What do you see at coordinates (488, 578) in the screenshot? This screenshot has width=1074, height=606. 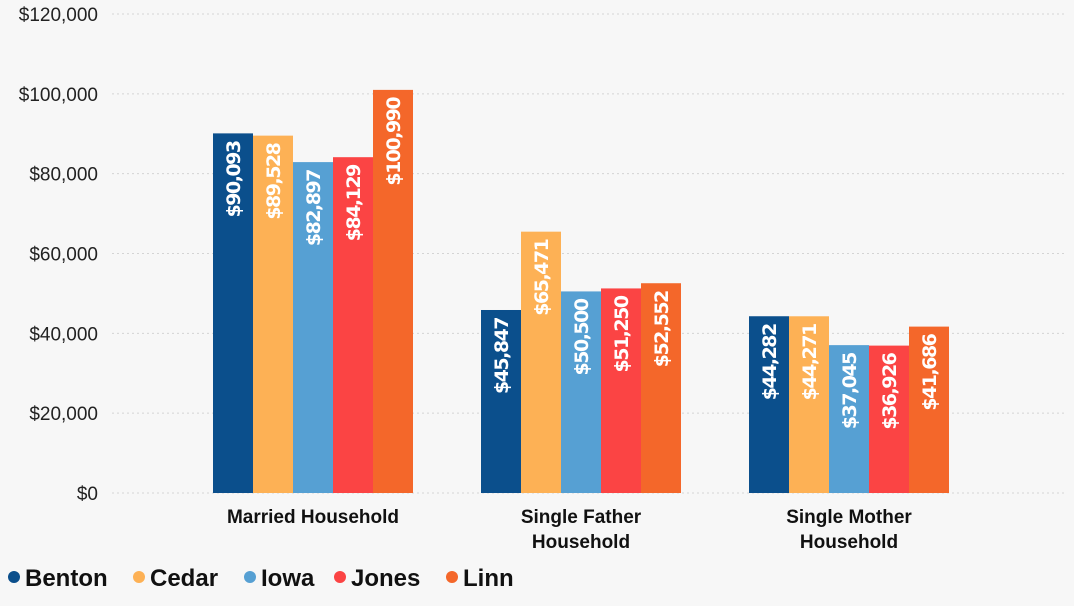 I see `legend-label-linn: Linn` at bounding box center [488, 578].